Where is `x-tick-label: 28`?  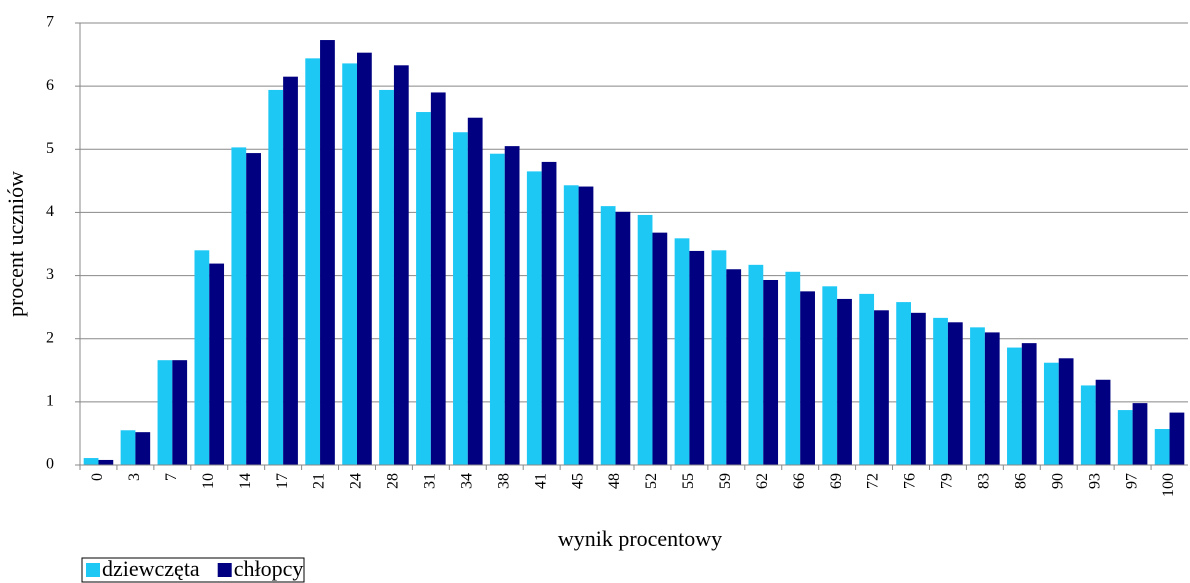 x-tick-label: 28 is located at coordinates (393, 481).